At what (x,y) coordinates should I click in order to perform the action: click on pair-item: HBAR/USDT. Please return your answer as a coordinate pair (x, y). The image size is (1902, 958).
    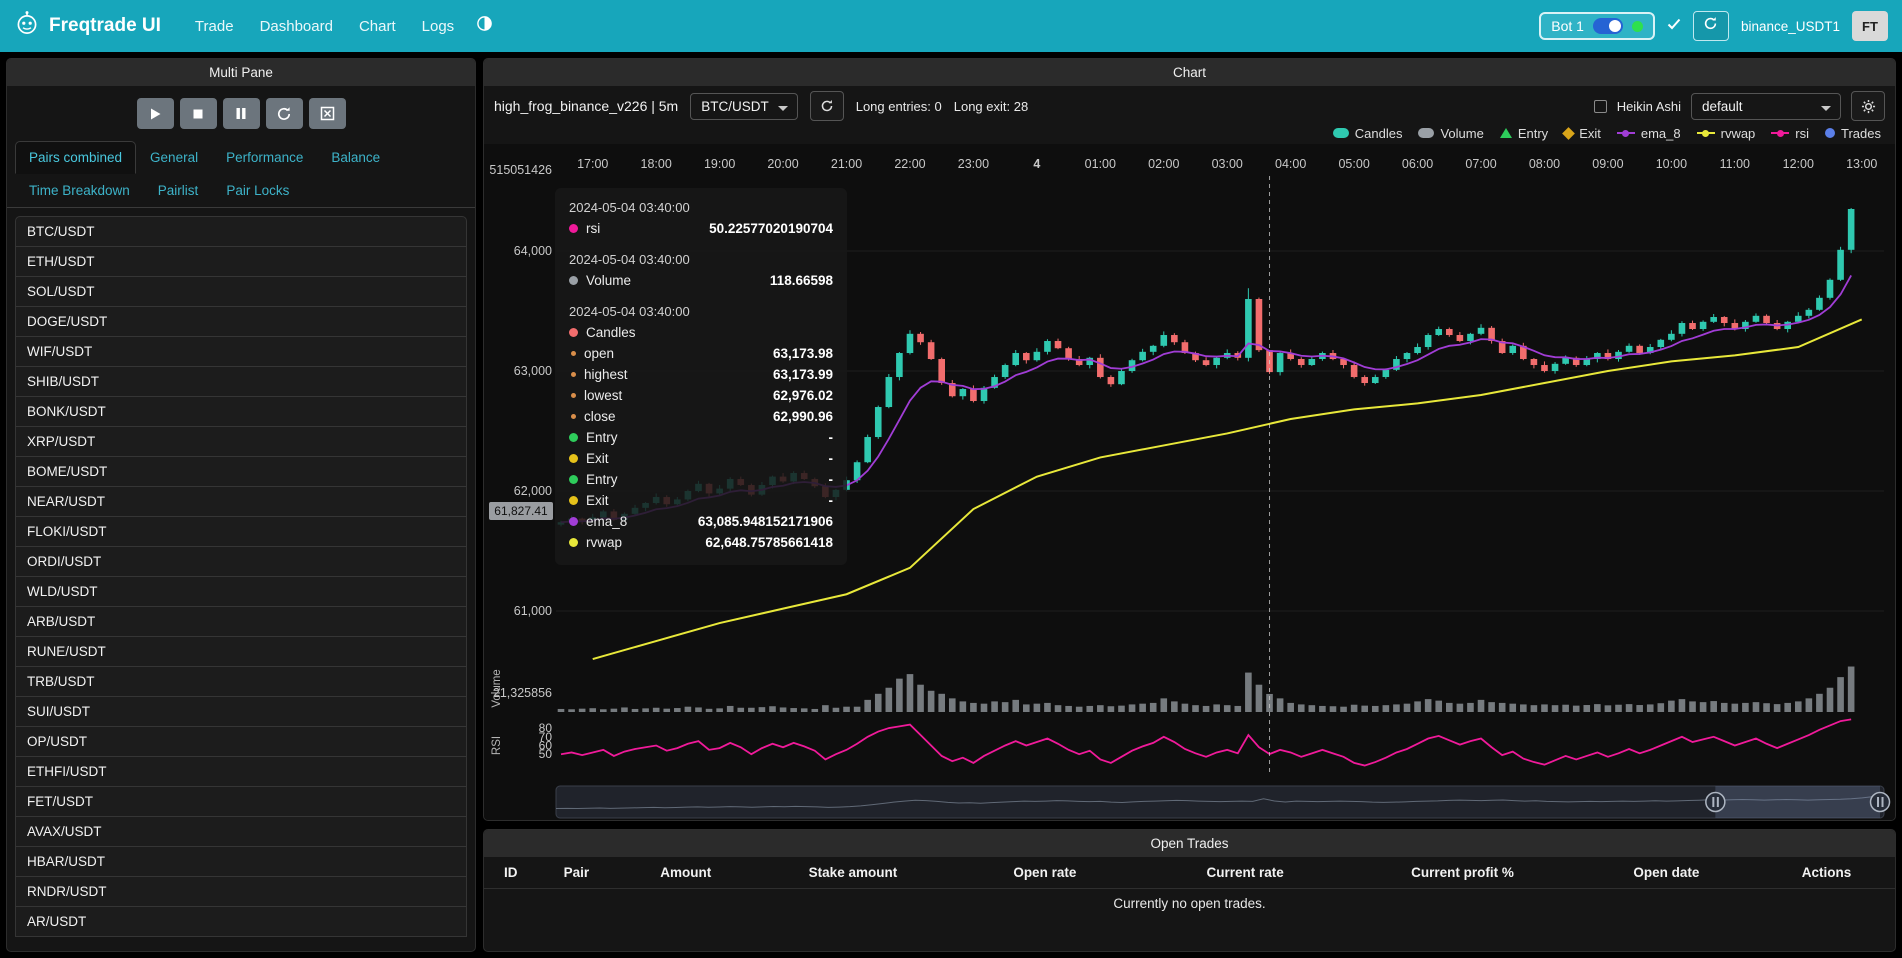
    Looking at the image, I should click on (241, 862).